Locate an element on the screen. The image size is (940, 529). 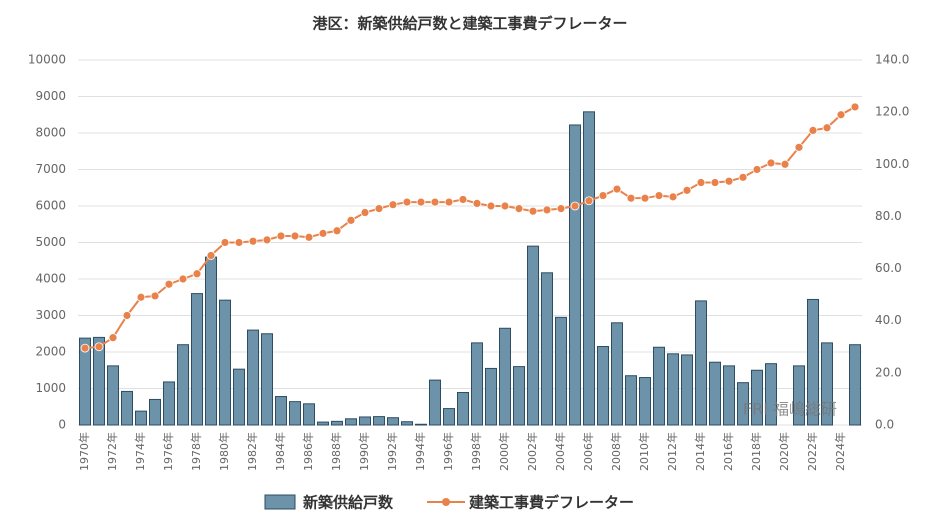
x-tick-label: 1996年 is located at coordinates (448, 451).